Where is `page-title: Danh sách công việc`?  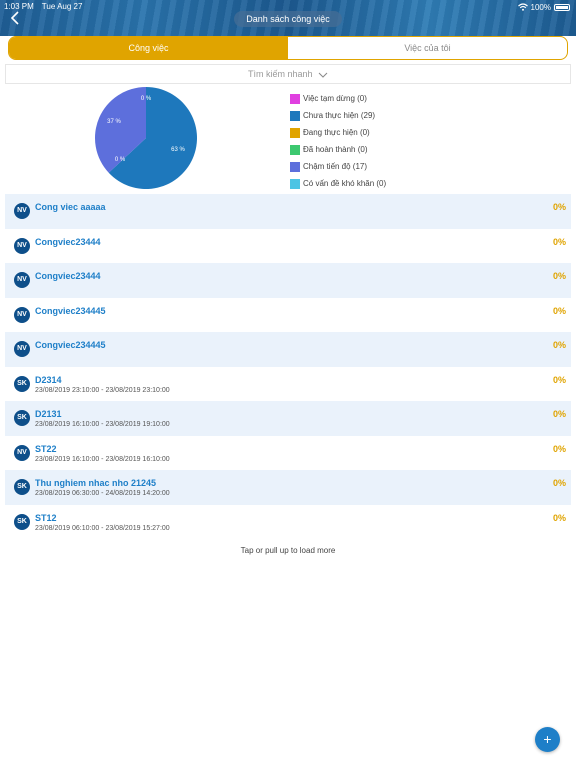
page-title: Danh sách công việc is located at coordinates (288, 19).